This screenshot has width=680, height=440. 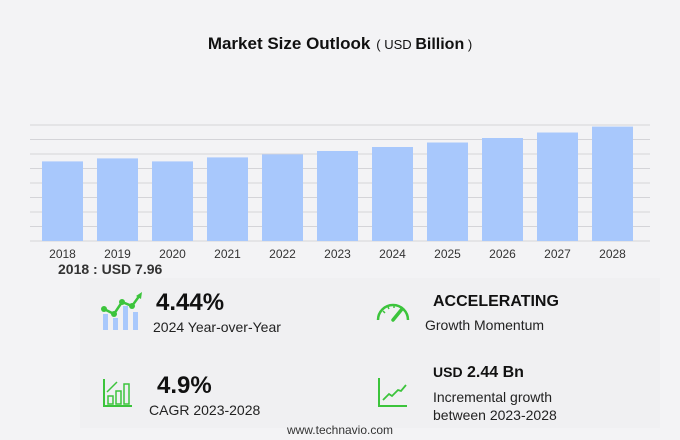 What do you see at coordinates (393, 312) in the screenshot?
I see `speedometer-icon` at bounding box center [393, 312].